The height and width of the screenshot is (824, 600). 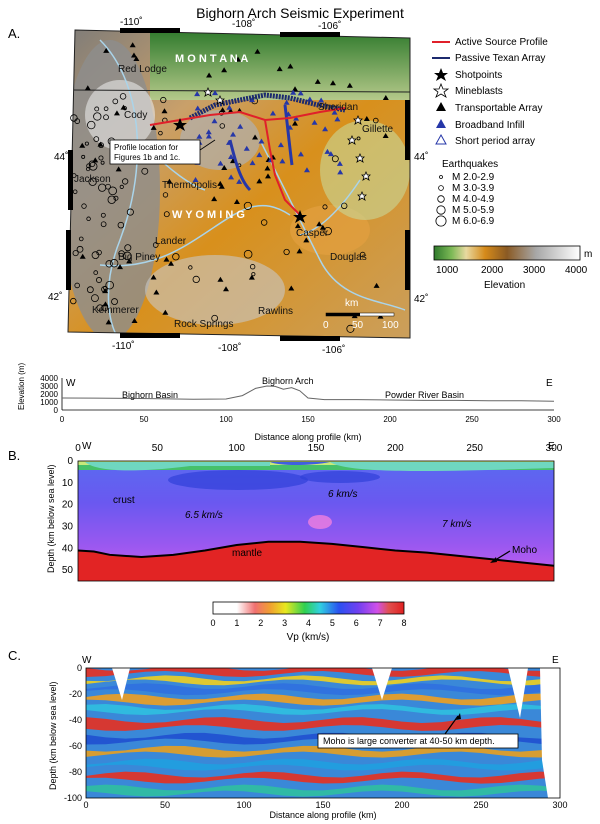 I want to click on vel-7-label: 7 km/s, so click(x=456, y=524).